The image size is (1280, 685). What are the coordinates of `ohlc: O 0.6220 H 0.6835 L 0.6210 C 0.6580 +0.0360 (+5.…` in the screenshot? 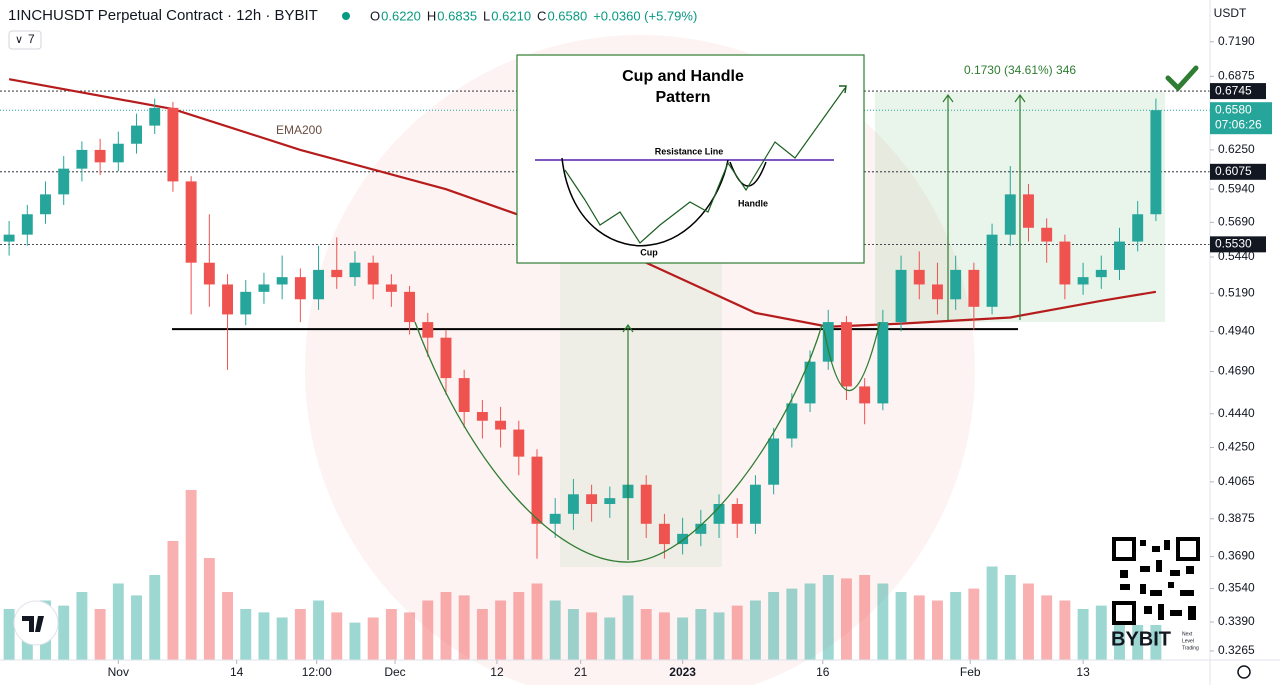 It's located at (533, 15).